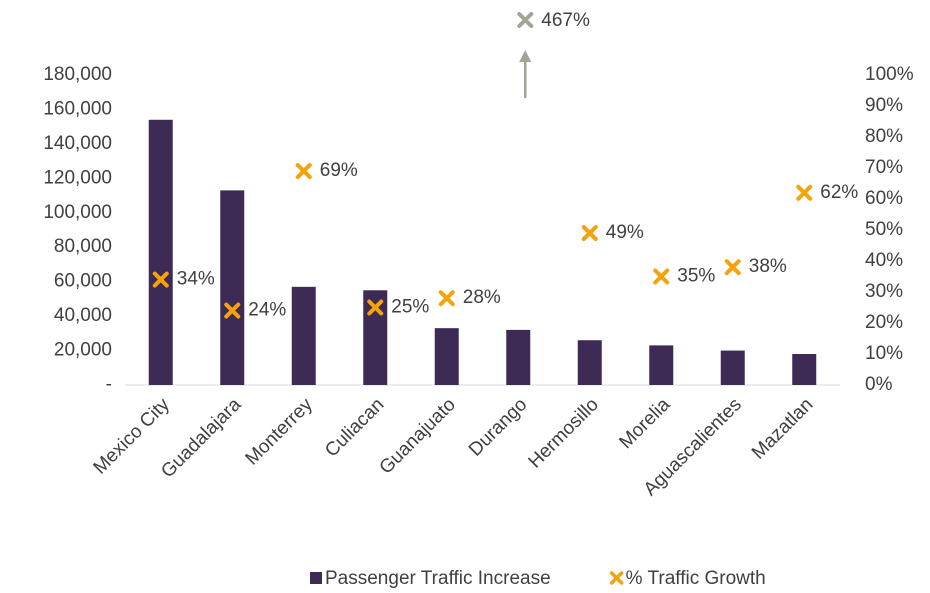 The height and width of the screenshot is (593, 930). Describe the element at coordinates (77, 212) in the screenshot. I see `y-tick-label: 100,000` at that location.